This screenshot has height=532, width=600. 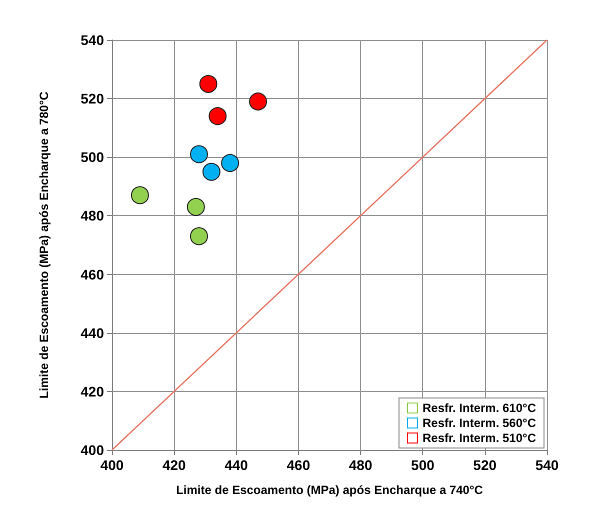 I want to click on y-tick-label: 480, so click(x=92, y=216).